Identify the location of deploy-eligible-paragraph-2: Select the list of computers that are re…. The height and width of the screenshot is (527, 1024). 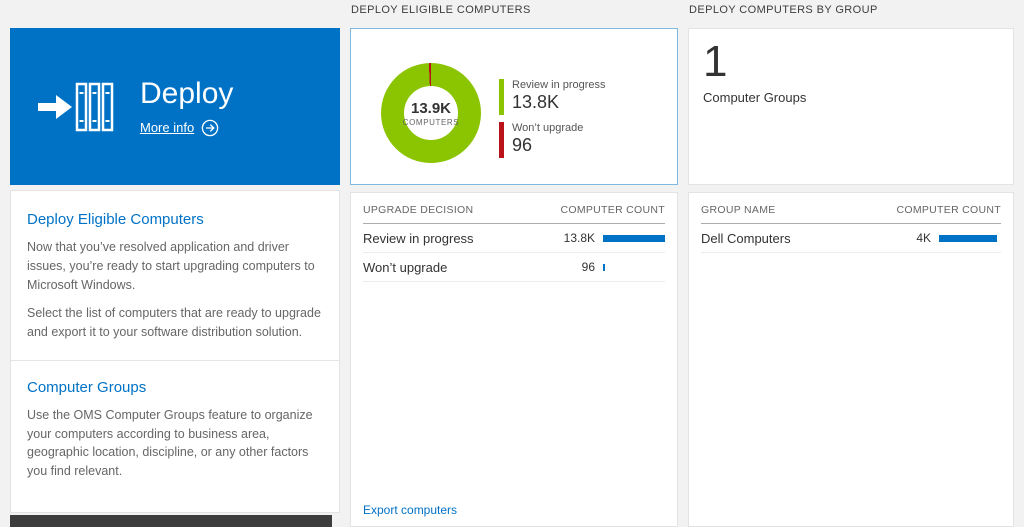
(174, 322).